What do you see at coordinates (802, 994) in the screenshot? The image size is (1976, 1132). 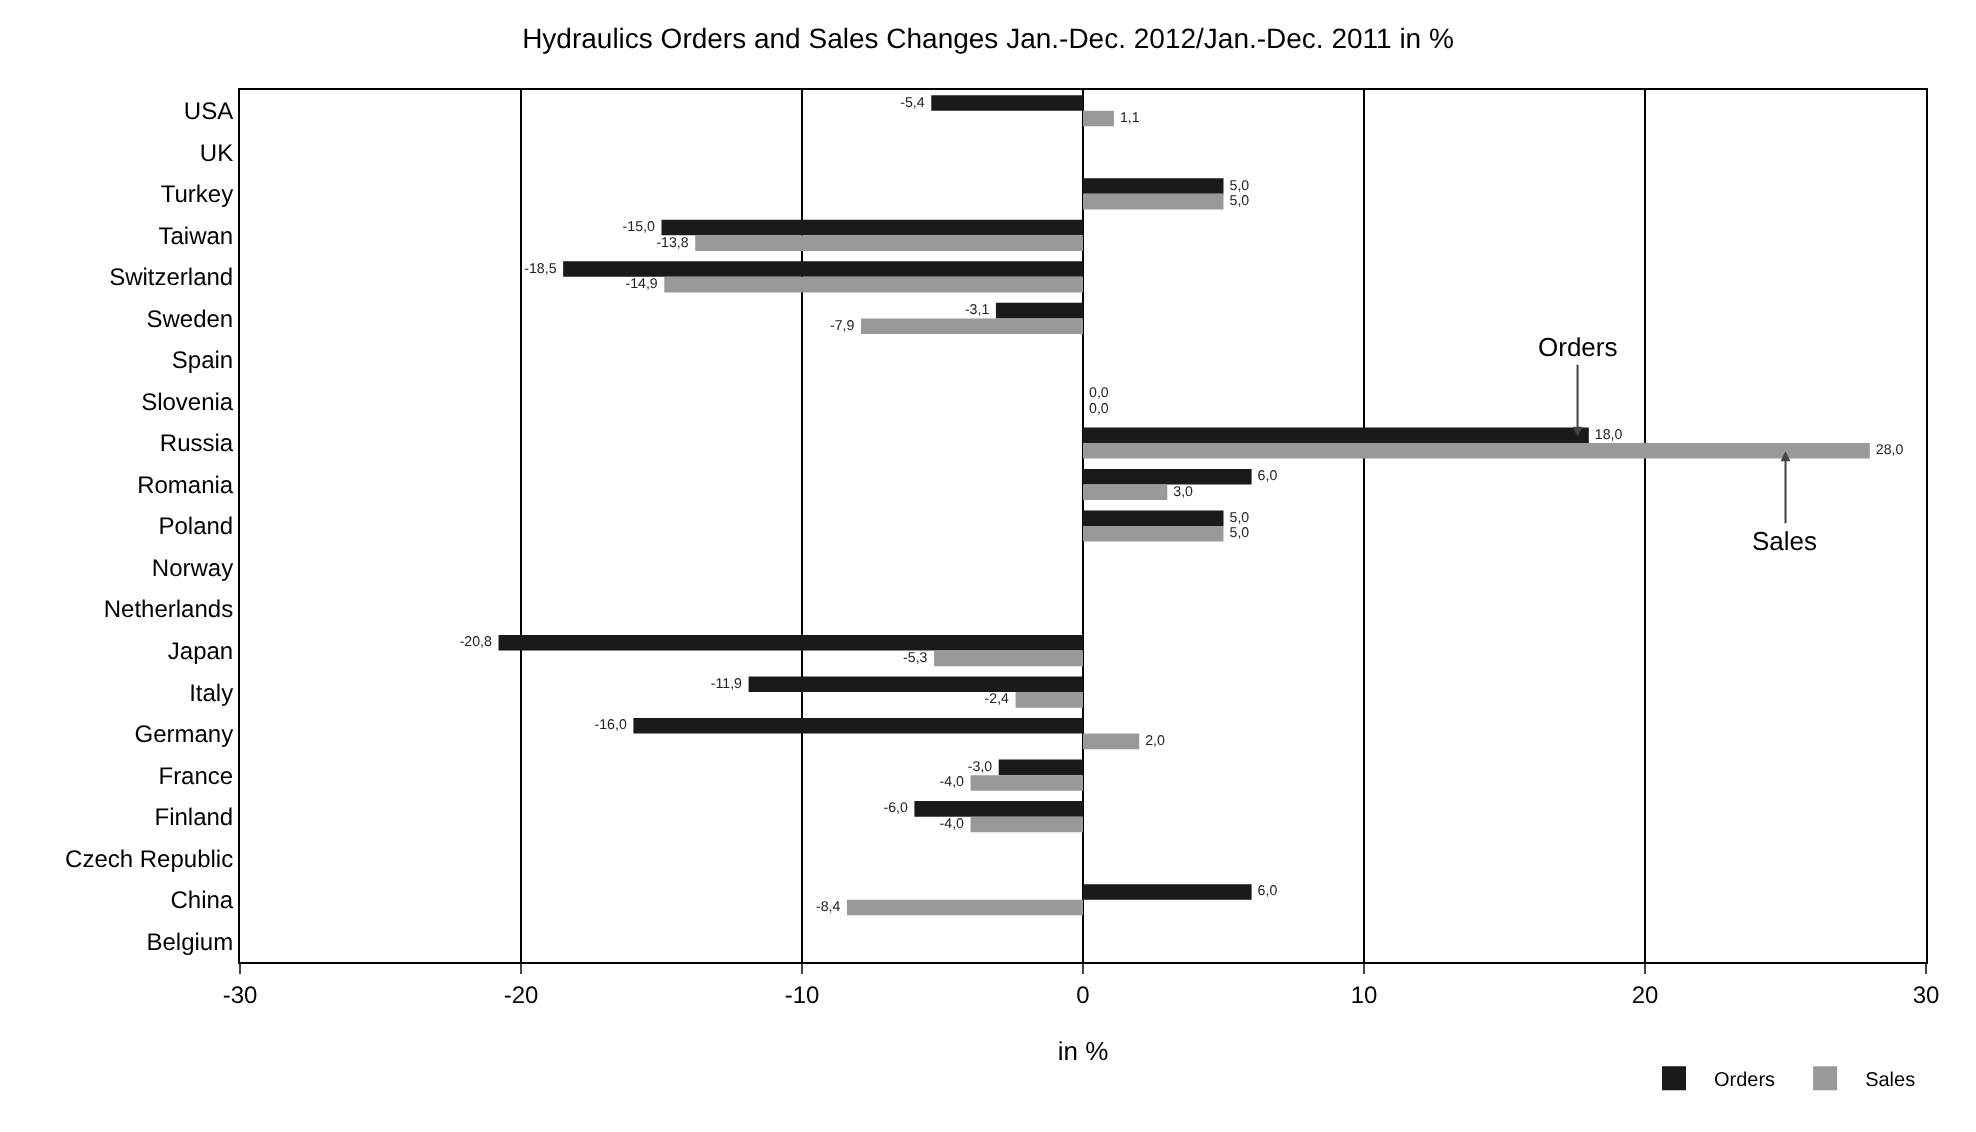 I see `x-tick-label: -10` at bounding box center [802, 994].